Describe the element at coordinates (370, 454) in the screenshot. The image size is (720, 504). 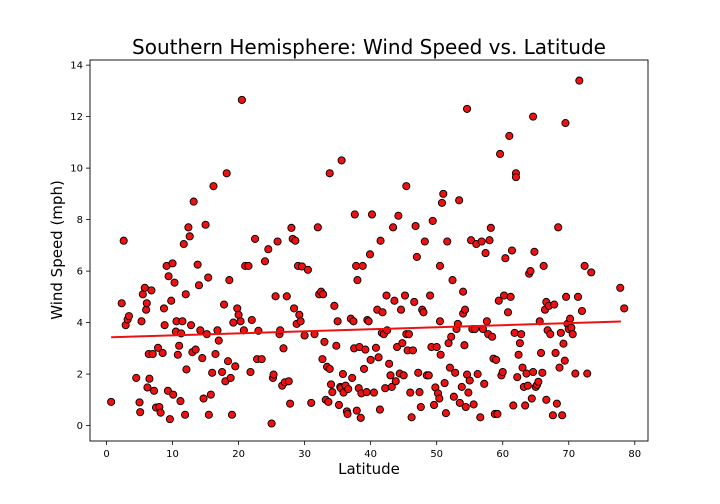
I see `x-tick-label: 40` at that location.